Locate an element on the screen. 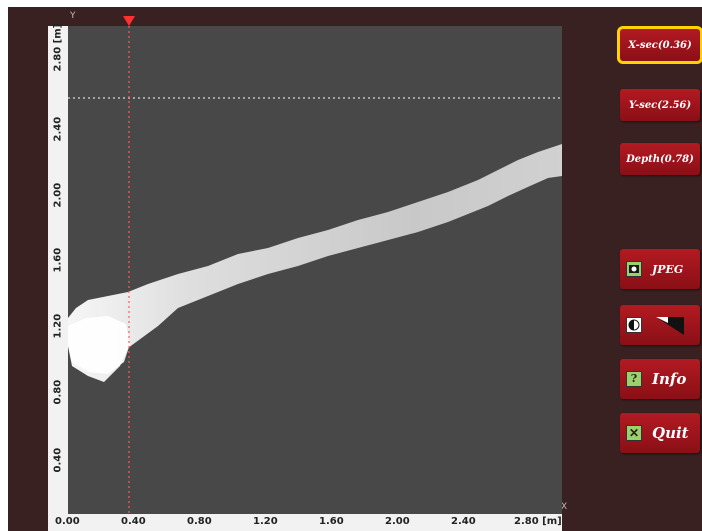 The height and width of the screenshot is (531, 702). x-tick-label: 2.80 [m] is located at coordinates (538, 521).